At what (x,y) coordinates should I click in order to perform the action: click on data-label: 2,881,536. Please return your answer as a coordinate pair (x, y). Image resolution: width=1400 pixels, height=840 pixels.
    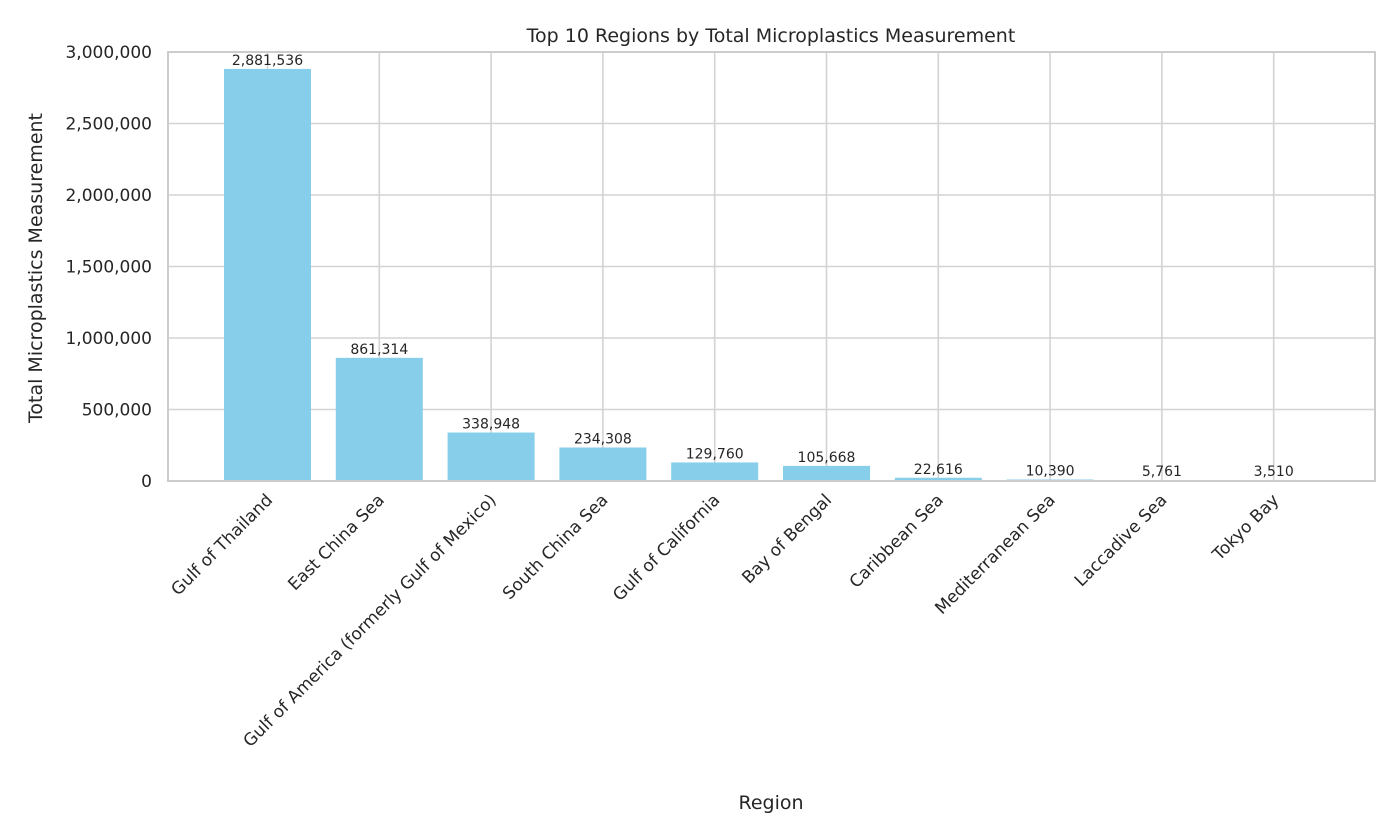
    Looking at the image, I should click on (267, 61).